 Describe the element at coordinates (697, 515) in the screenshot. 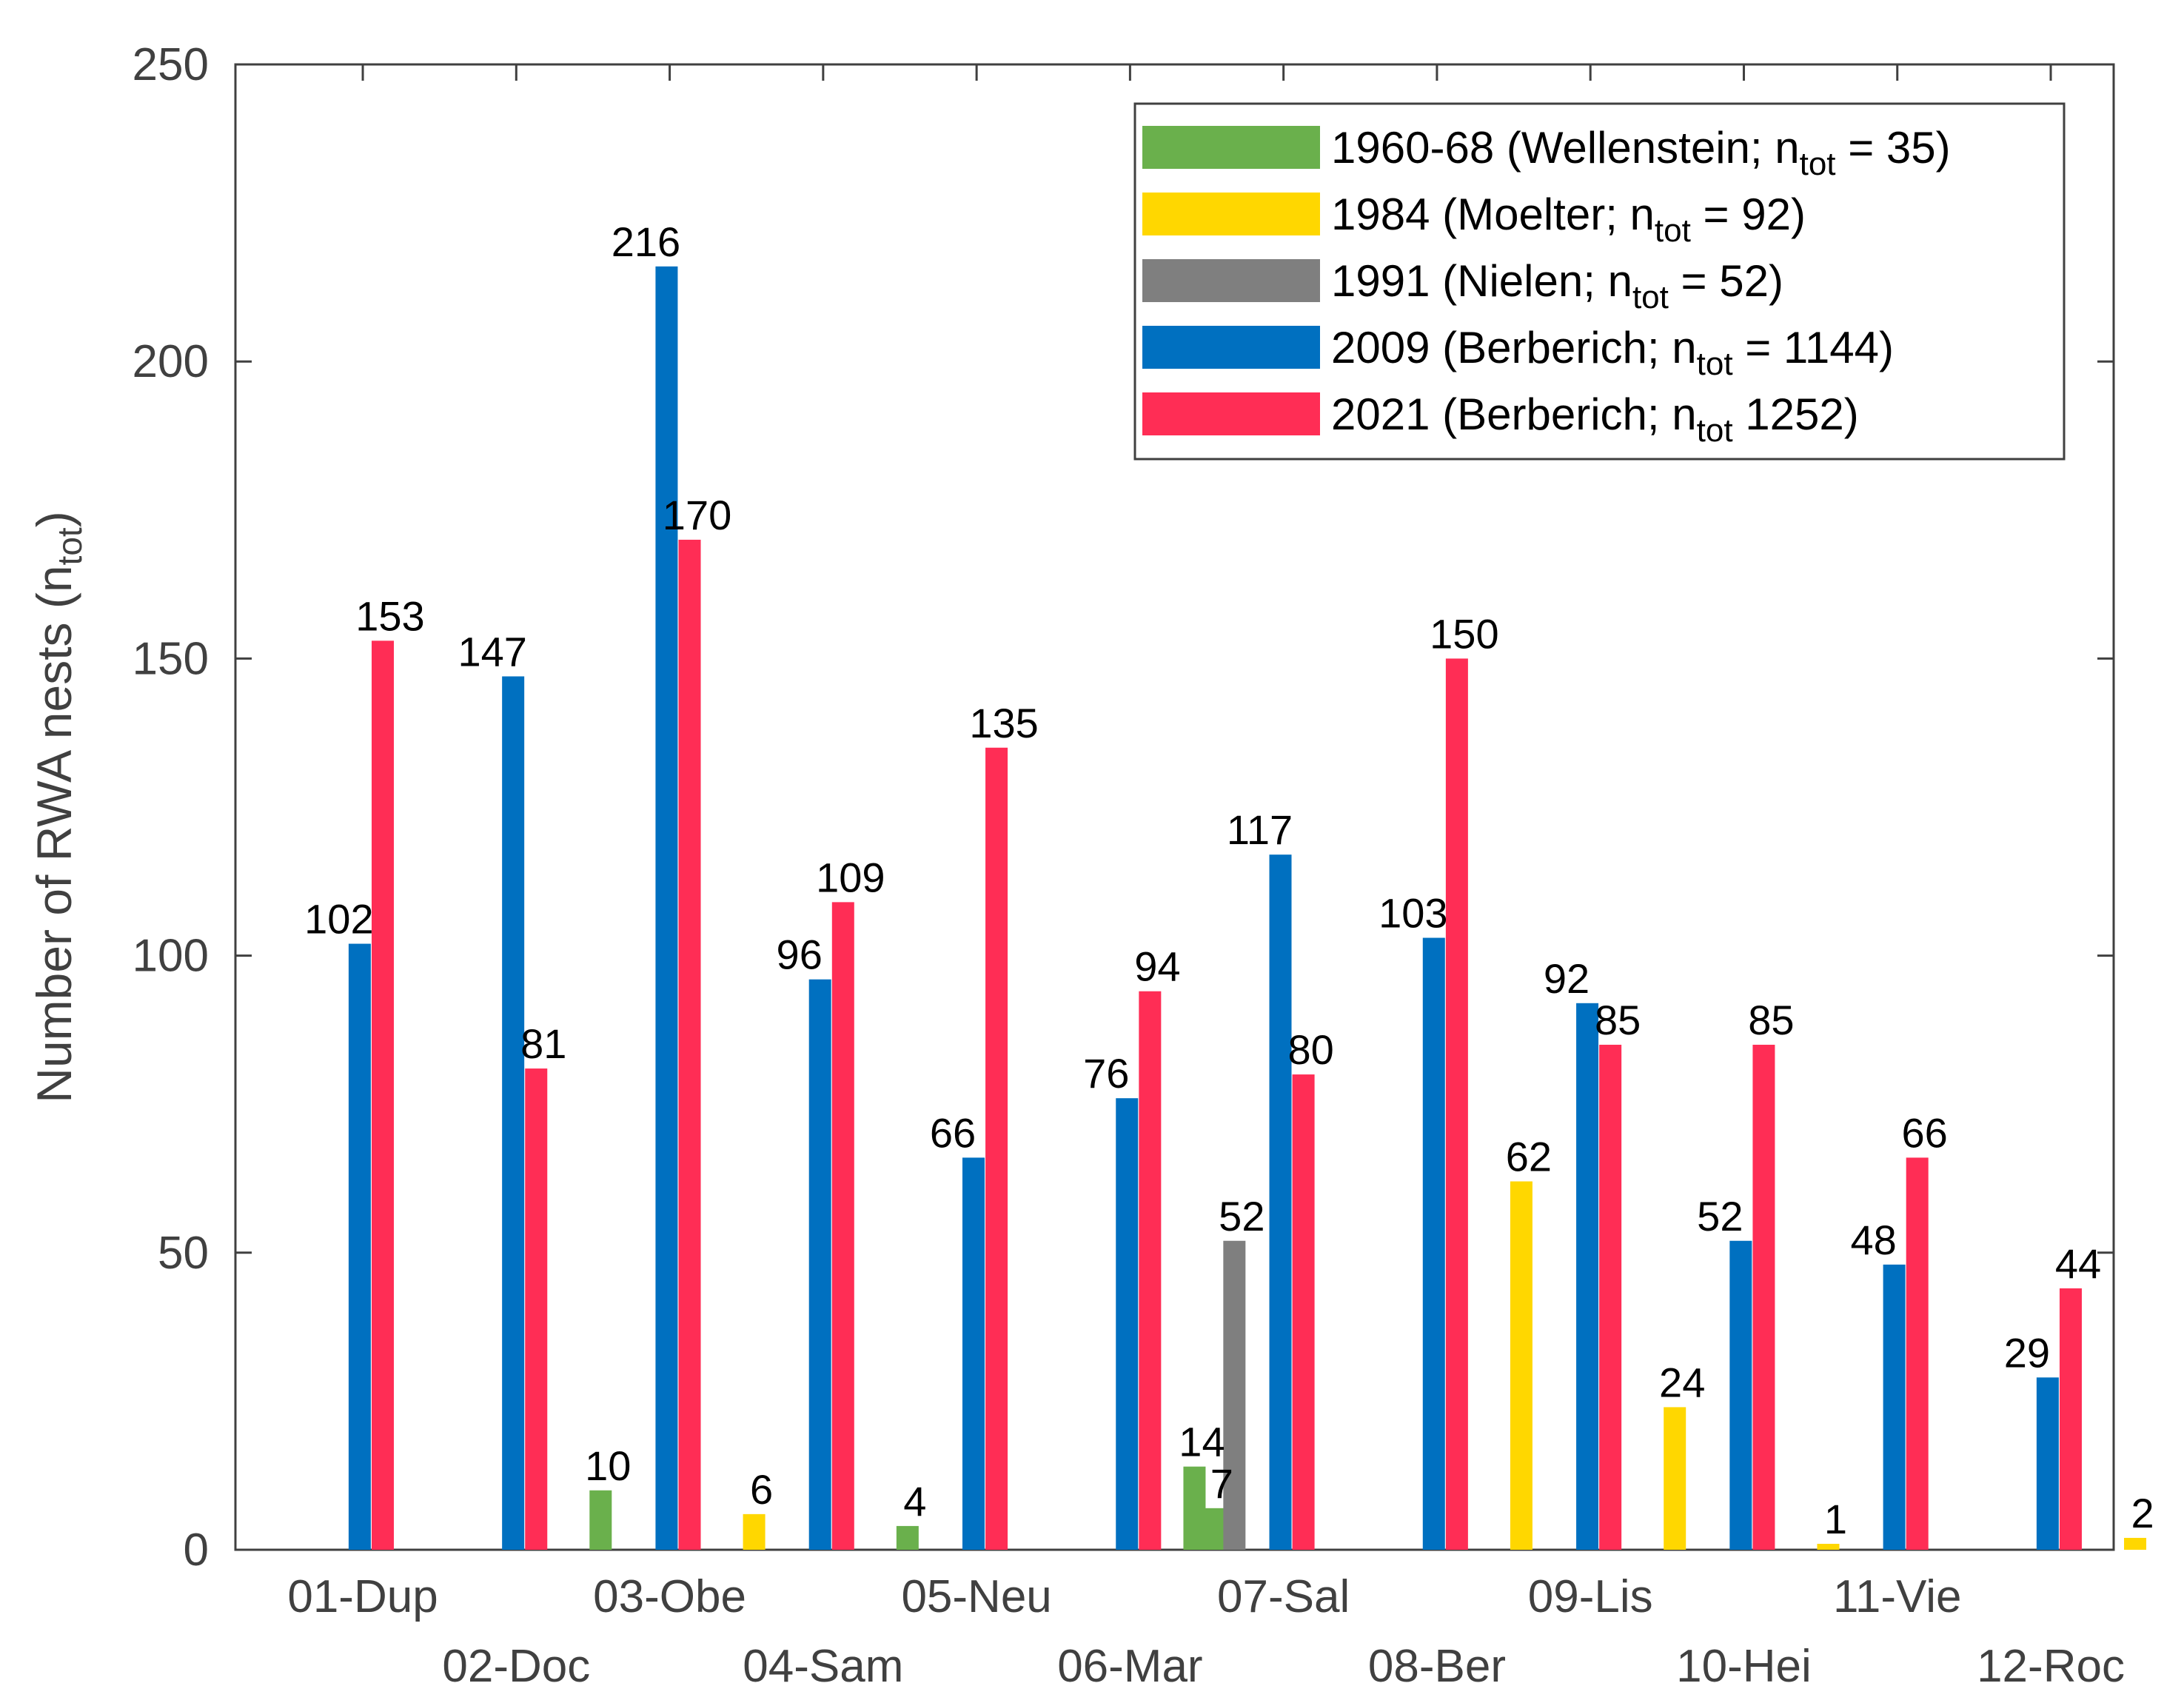

I see `bar-value-label: 170` at that location.